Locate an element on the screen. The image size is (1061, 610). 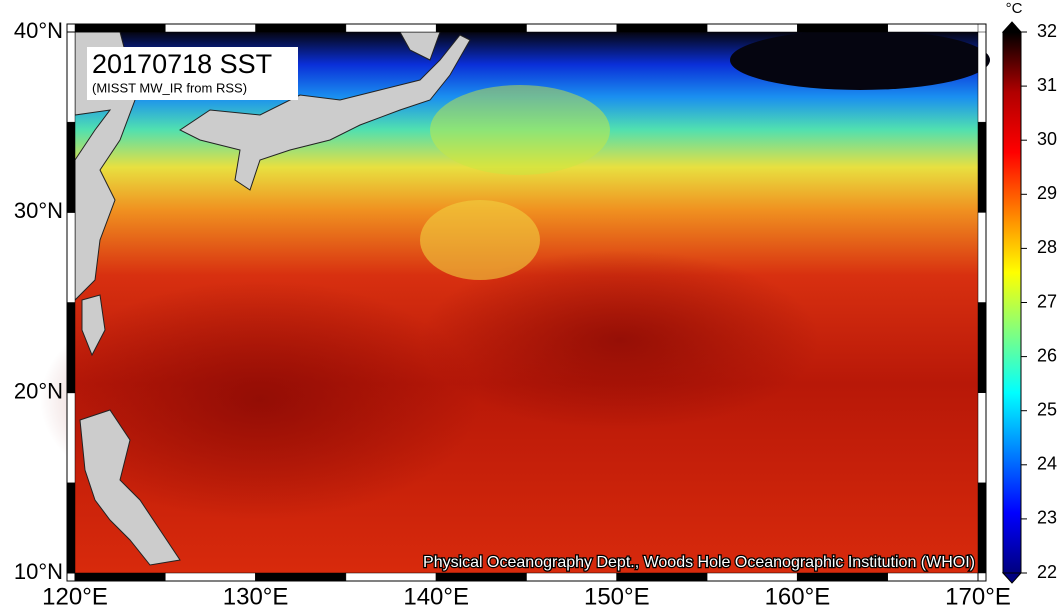
colorbar-tick-label: 22 is located at coordinates (1047, 572).